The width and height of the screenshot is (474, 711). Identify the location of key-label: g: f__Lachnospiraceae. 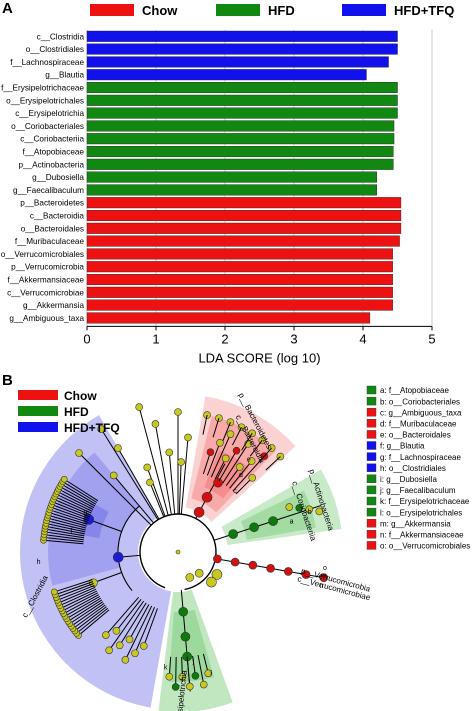
(421, 457).